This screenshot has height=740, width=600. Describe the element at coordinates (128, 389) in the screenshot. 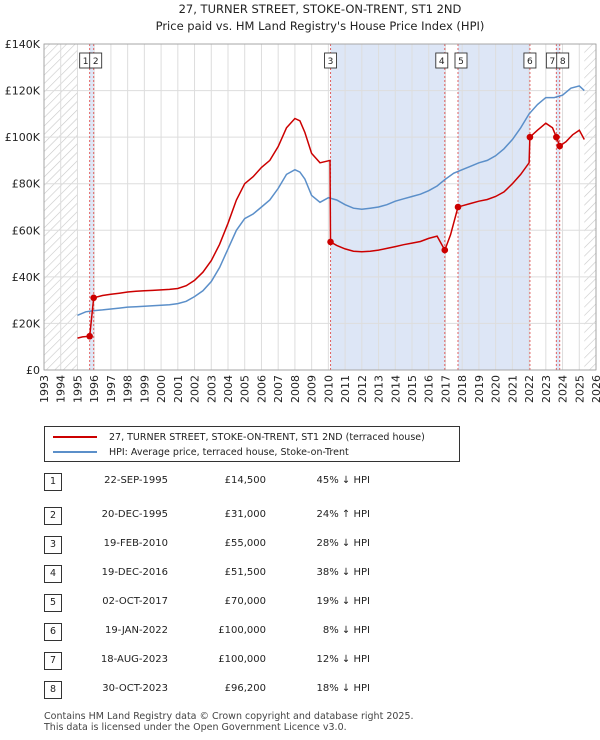

I see `x-tick-label: 1998` at that location.